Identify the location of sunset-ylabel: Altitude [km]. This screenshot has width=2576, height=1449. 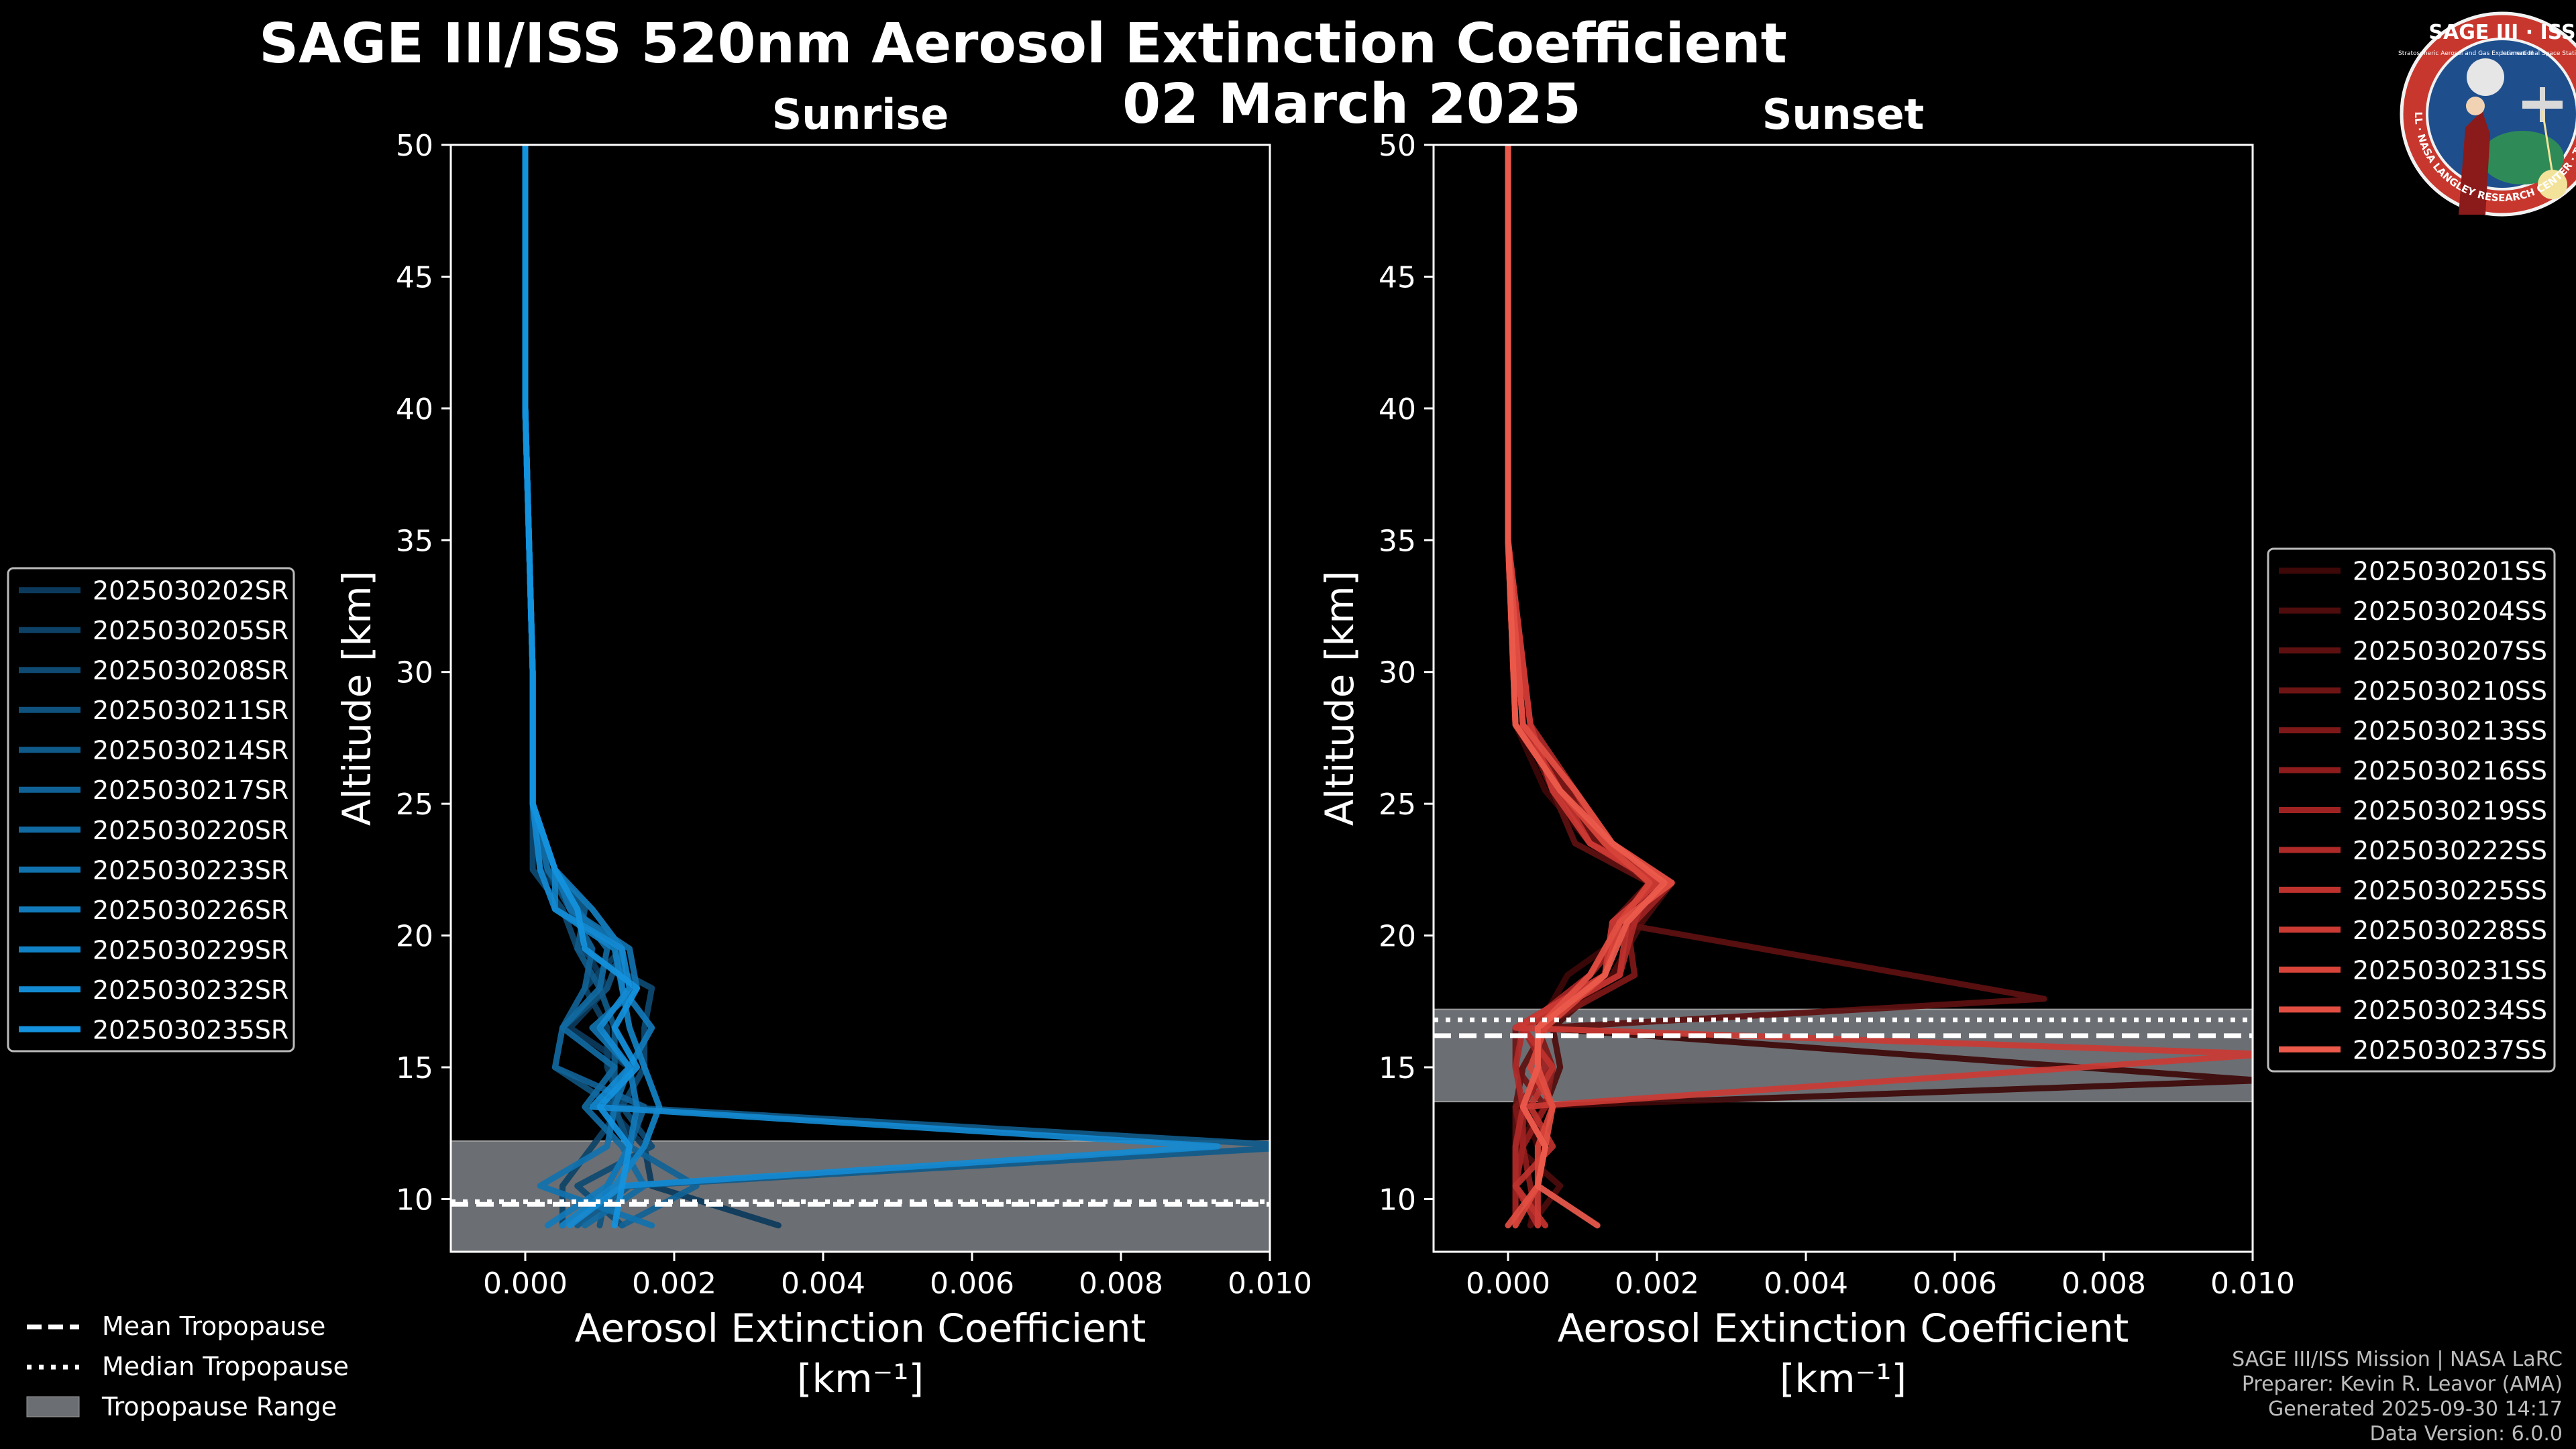
(1339, 698).